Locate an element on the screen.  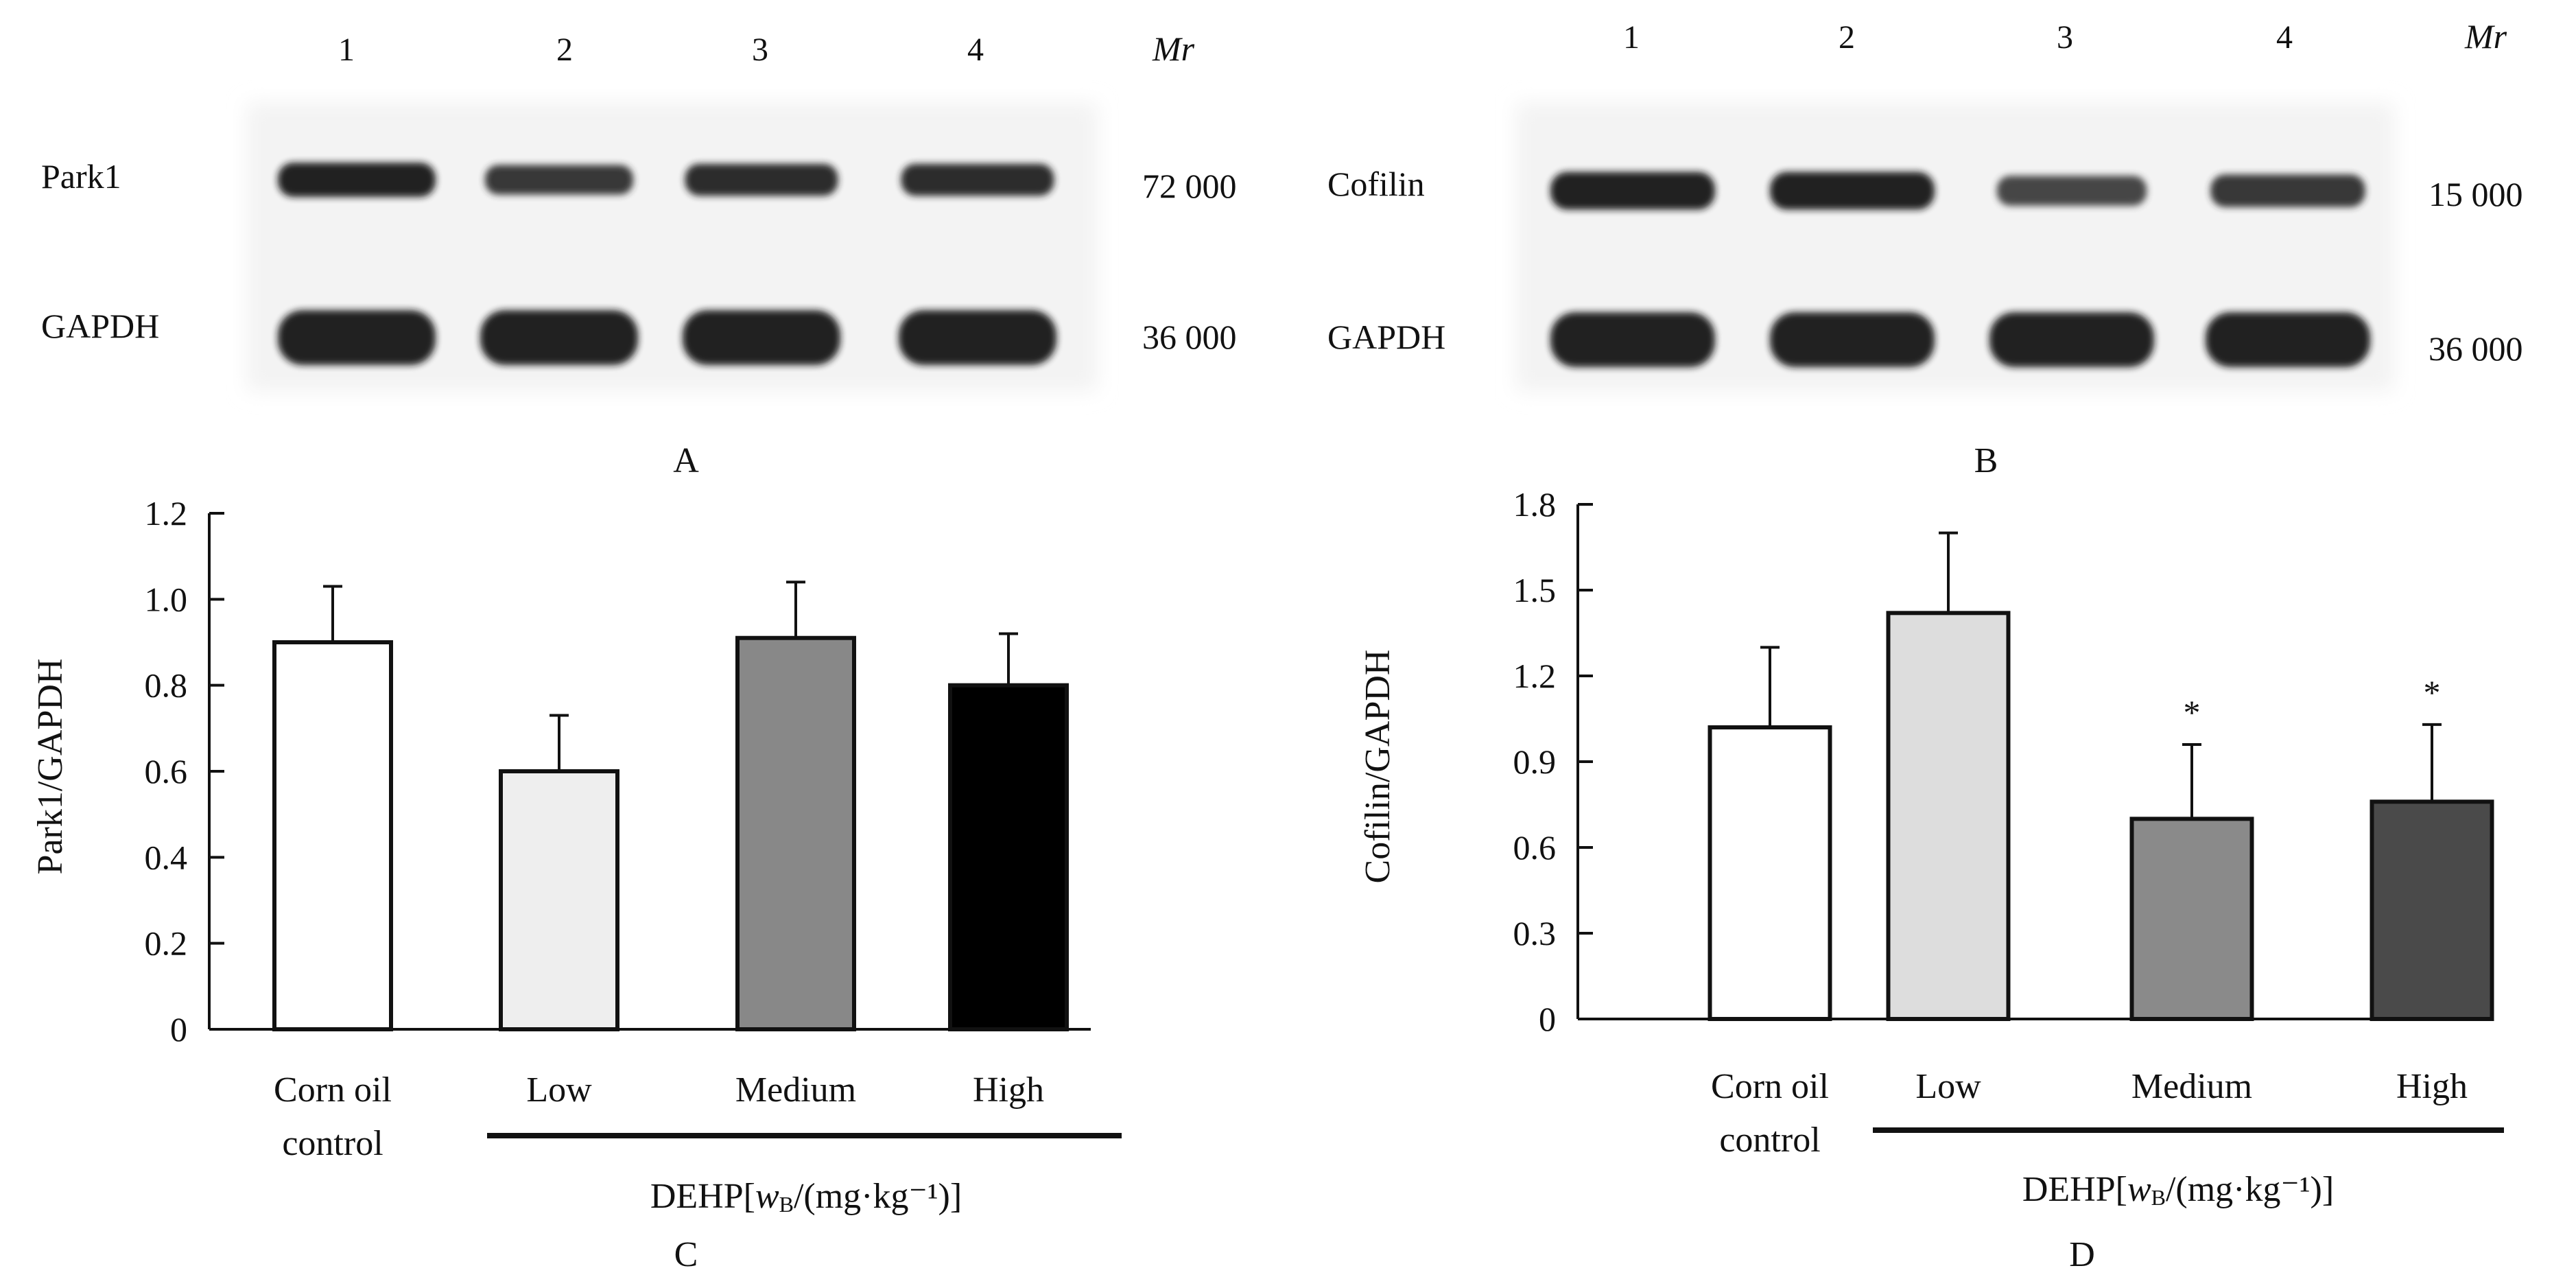
y-tick-label: 0.9 is located at coordinates (1535, 762).